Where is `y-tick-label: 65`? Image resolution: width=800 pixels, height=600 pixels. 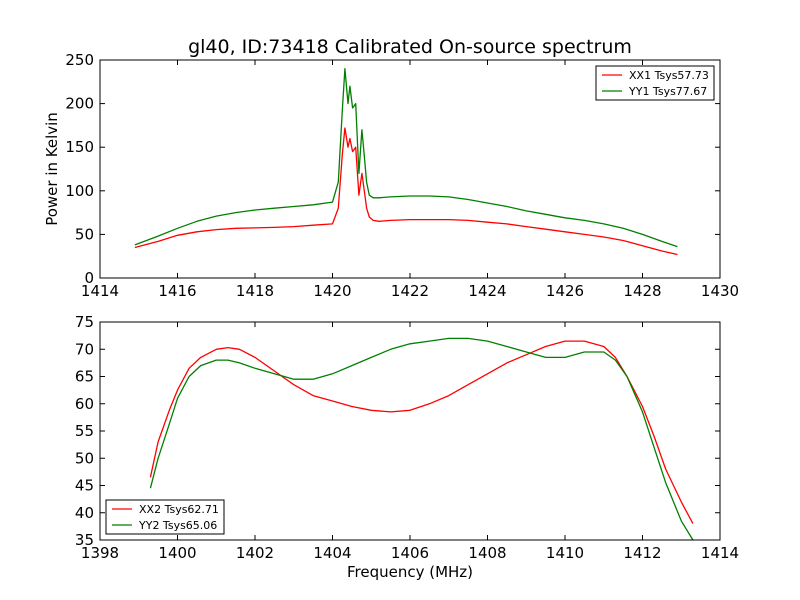
y-tick-label: 65 is located at coordinates (84, 377).